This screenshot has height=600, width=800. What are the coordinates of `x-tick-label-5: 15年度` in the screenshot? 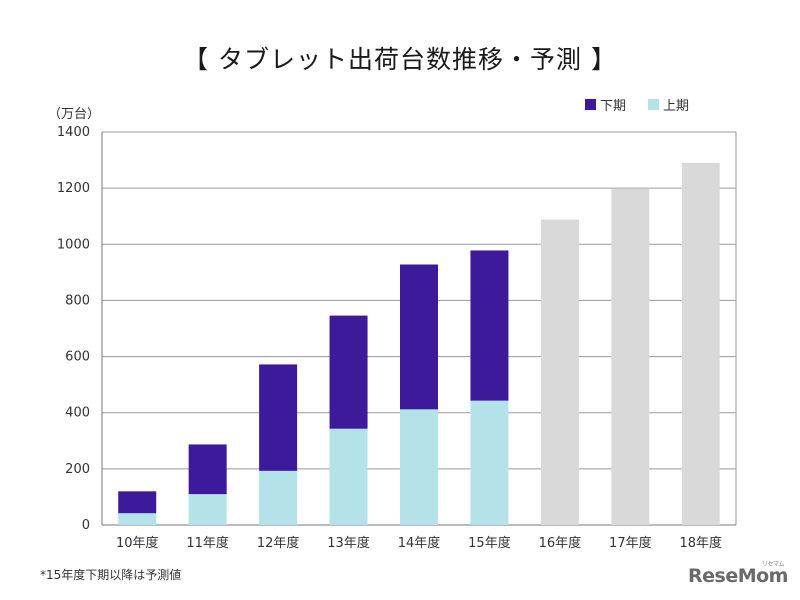 It's located at (489, 543).